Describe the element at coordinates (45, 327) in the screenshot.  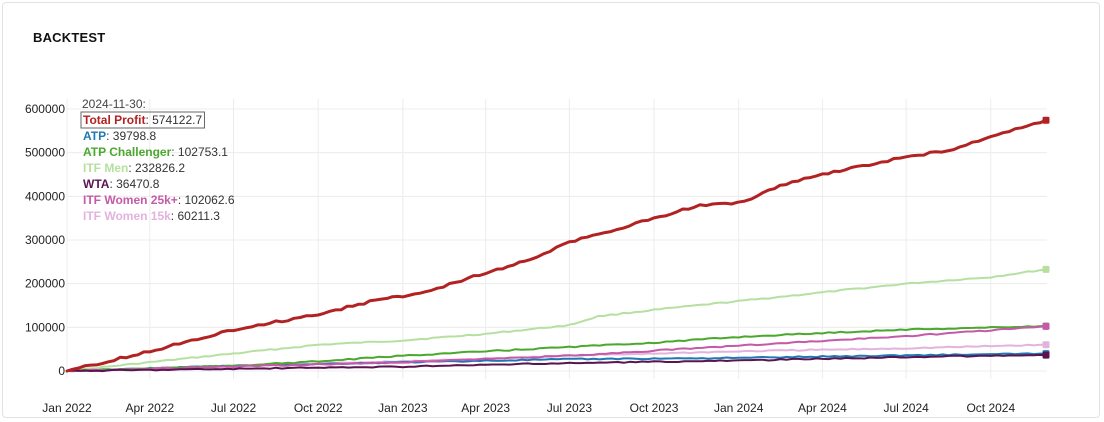
I see `y-tick-label: 100000` at that location.